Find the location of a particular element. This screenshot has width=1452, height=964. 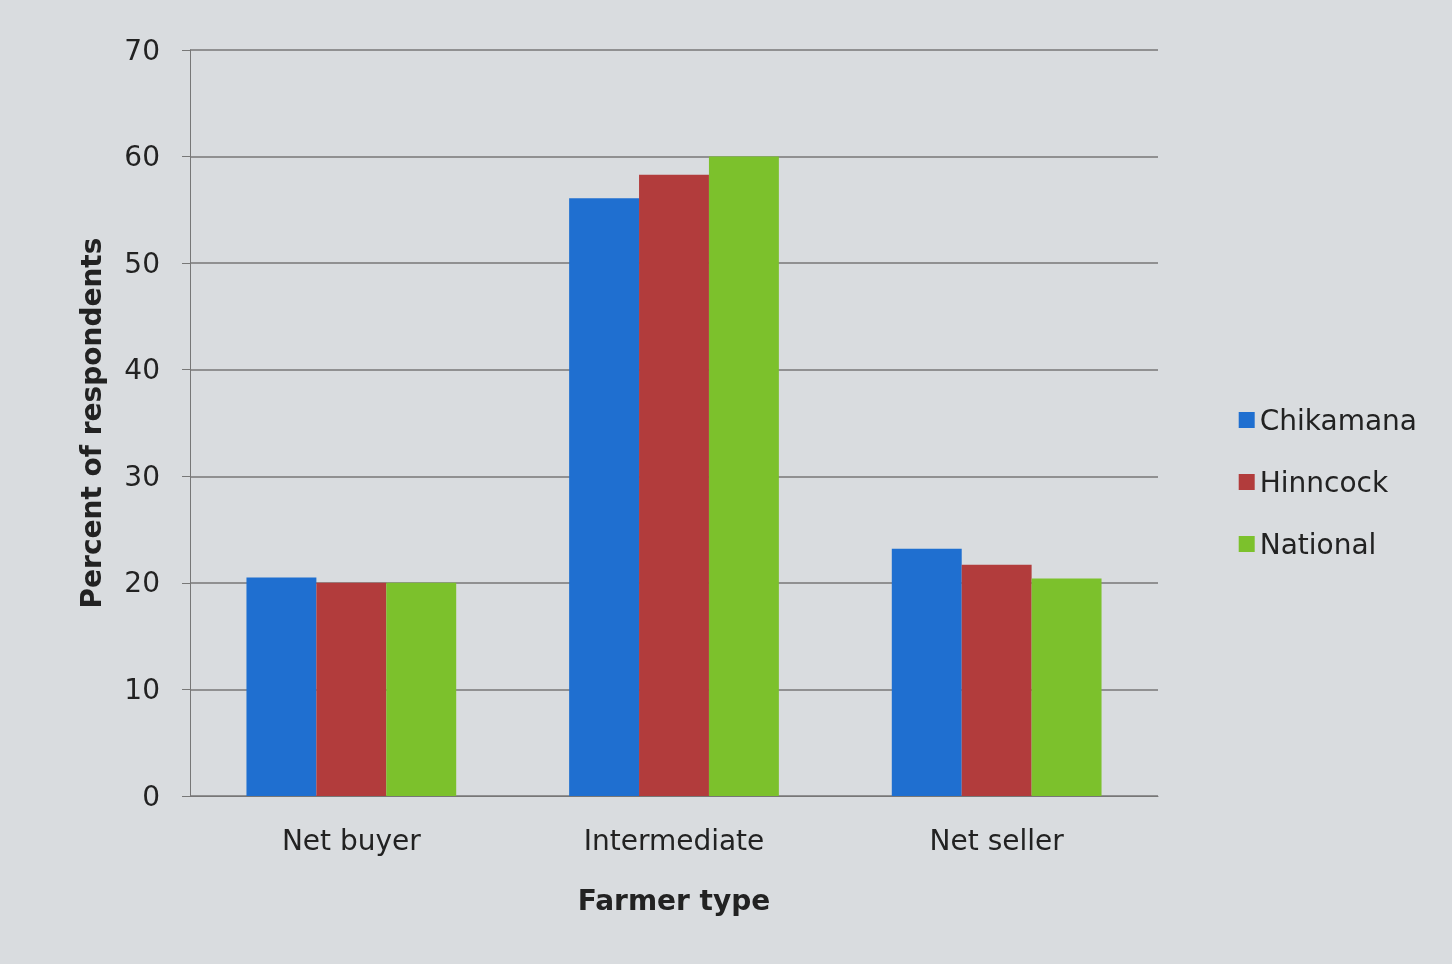

x-tick-label: Net seller is located at coordinates (997, 840).